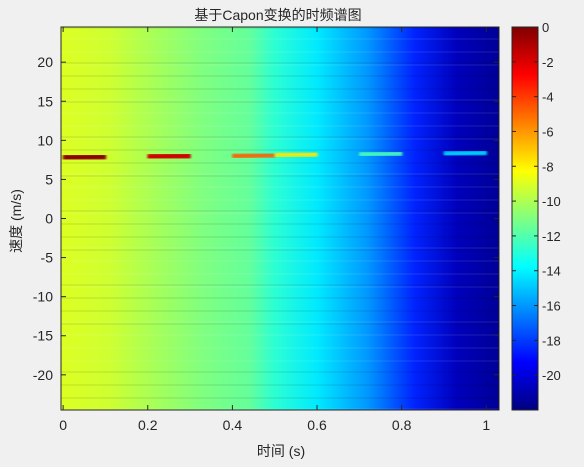 This screenshot has width=584, height=467. I want to click on colorbar-tick-label: -8, so click(548, 166).